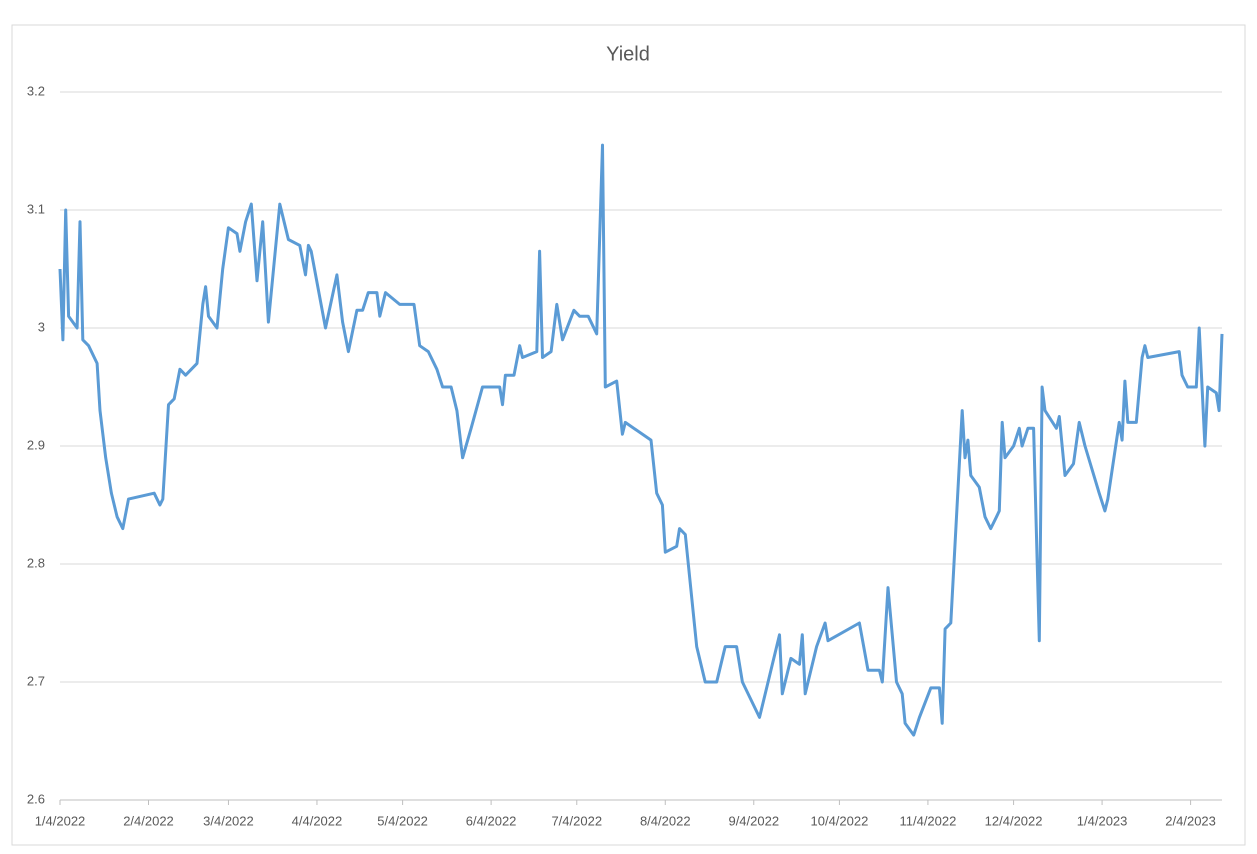 This screenshot has height=854, width=1257. What do you see at coordinates (628, 54) in the screenshot?
I see `chart-title: Yield` at bounding box center [628, 54].